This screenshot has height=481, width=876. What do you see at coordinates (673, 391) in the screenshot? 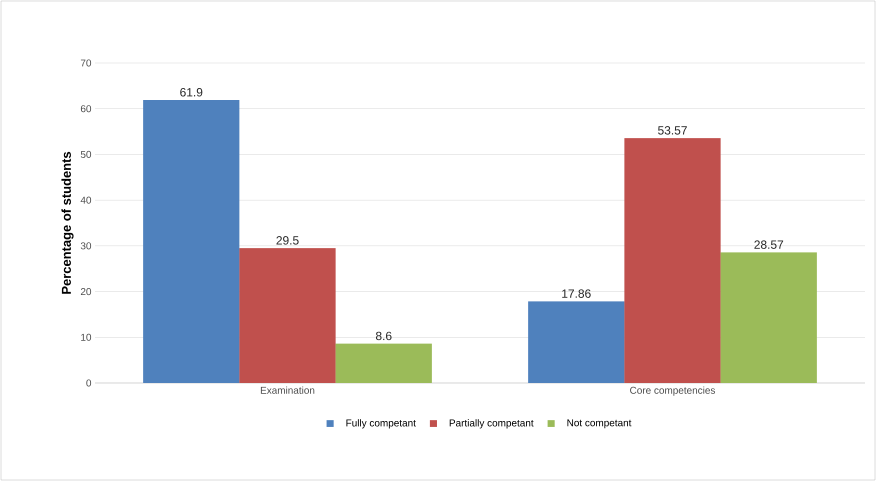
I see `x-tick-label: Core competencies` at bounding box center [673, 391].